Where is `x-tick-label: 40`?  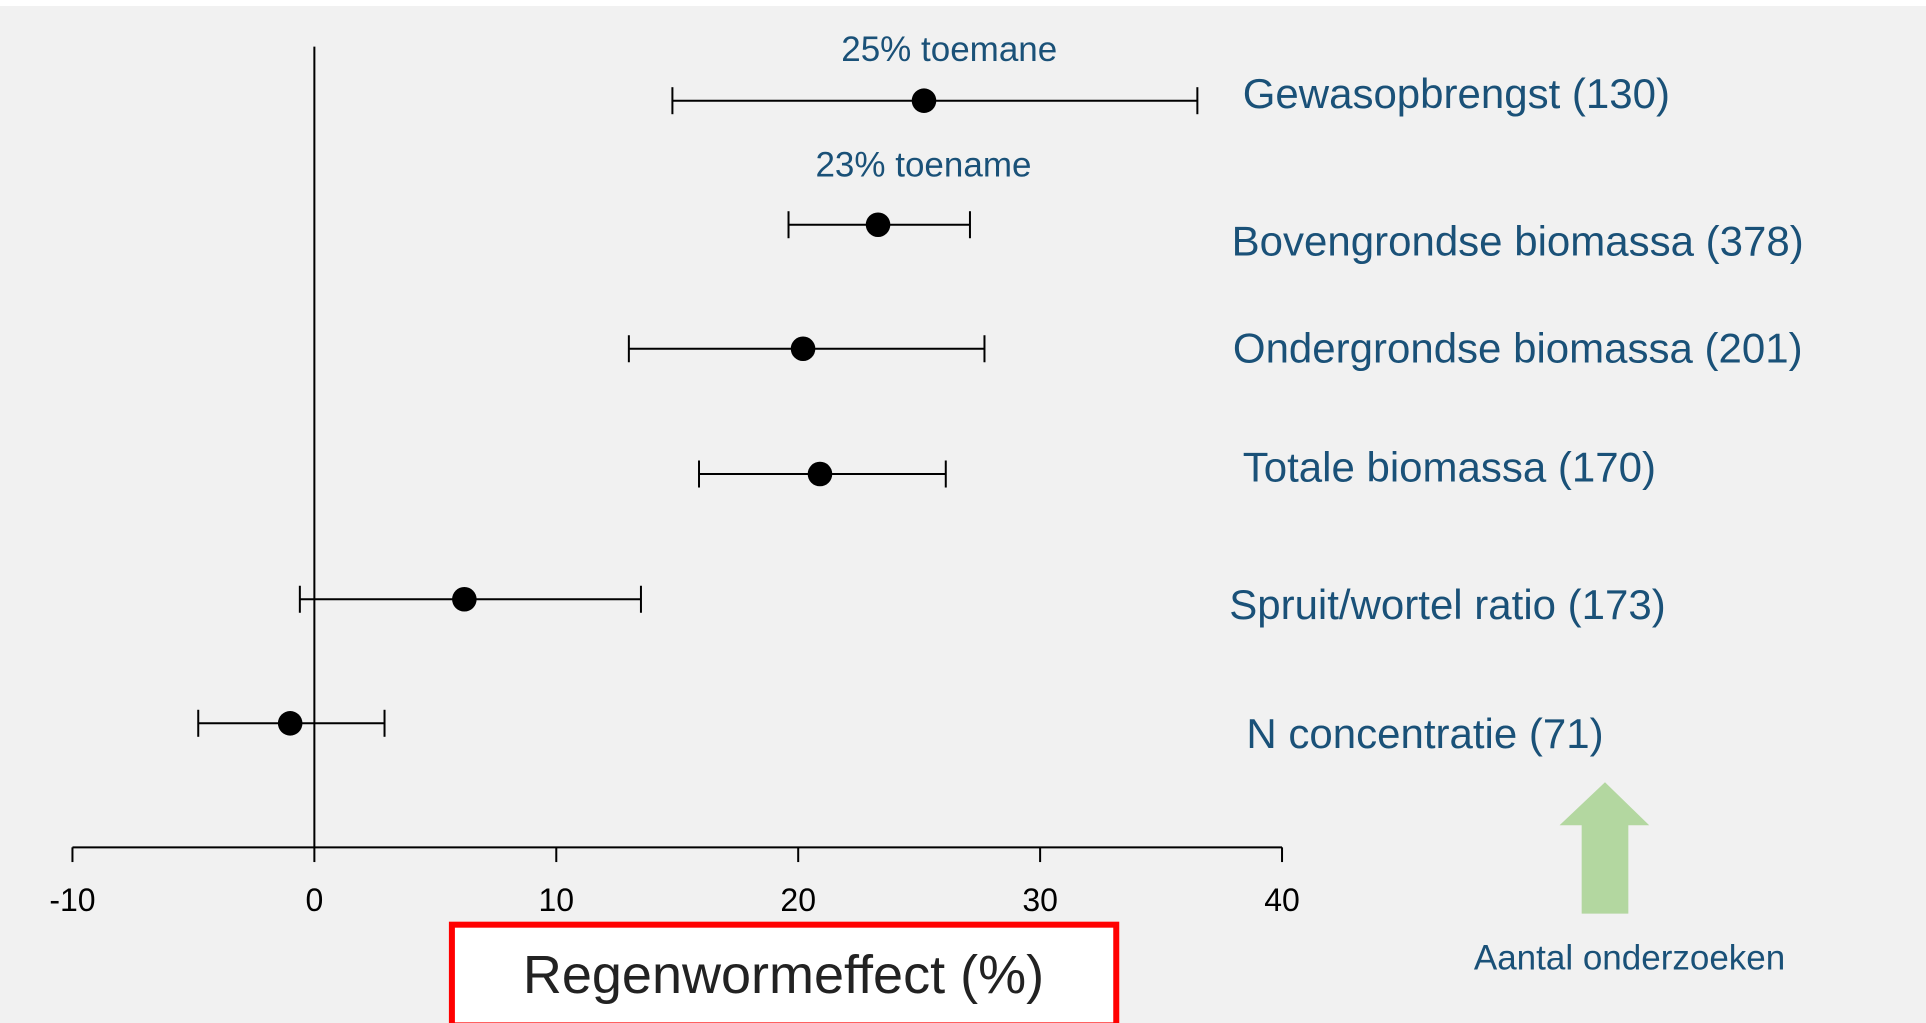 x-tick-label: 40 is located at coordinates (1282, 900).